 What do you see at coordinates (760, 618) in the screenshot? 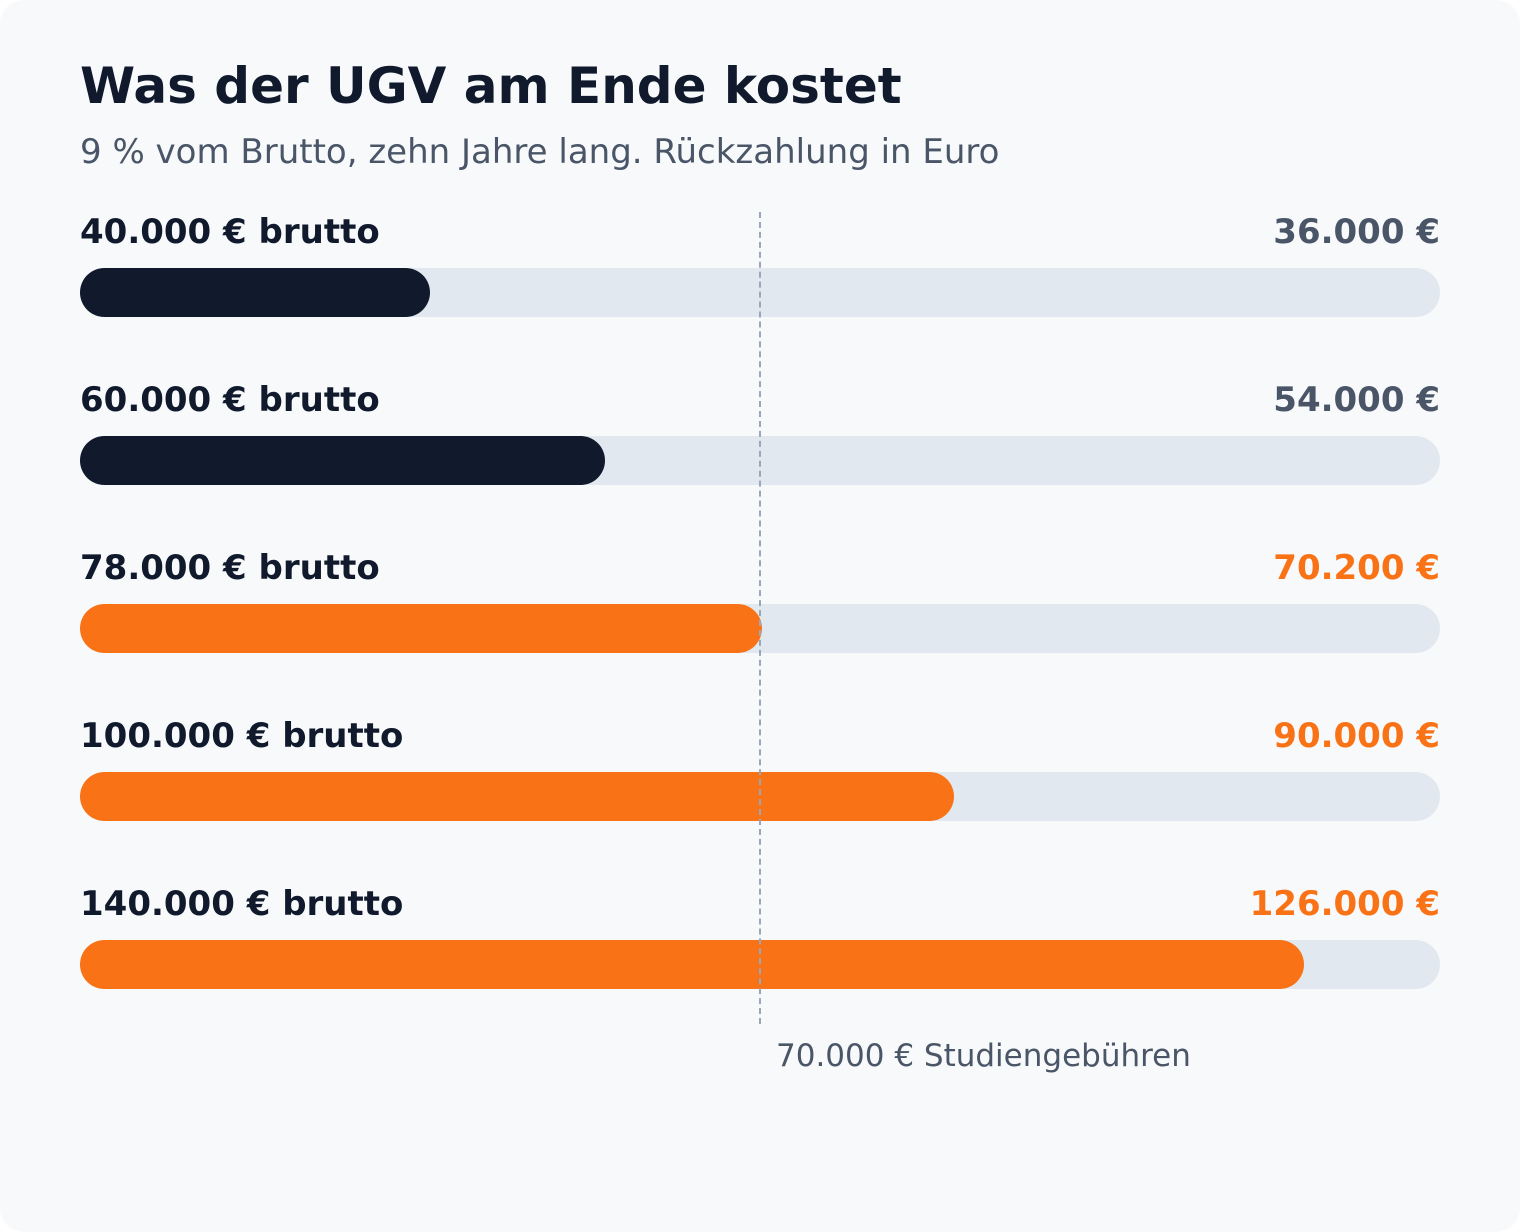
I see `reference-line` at bounding box center [760, 618].